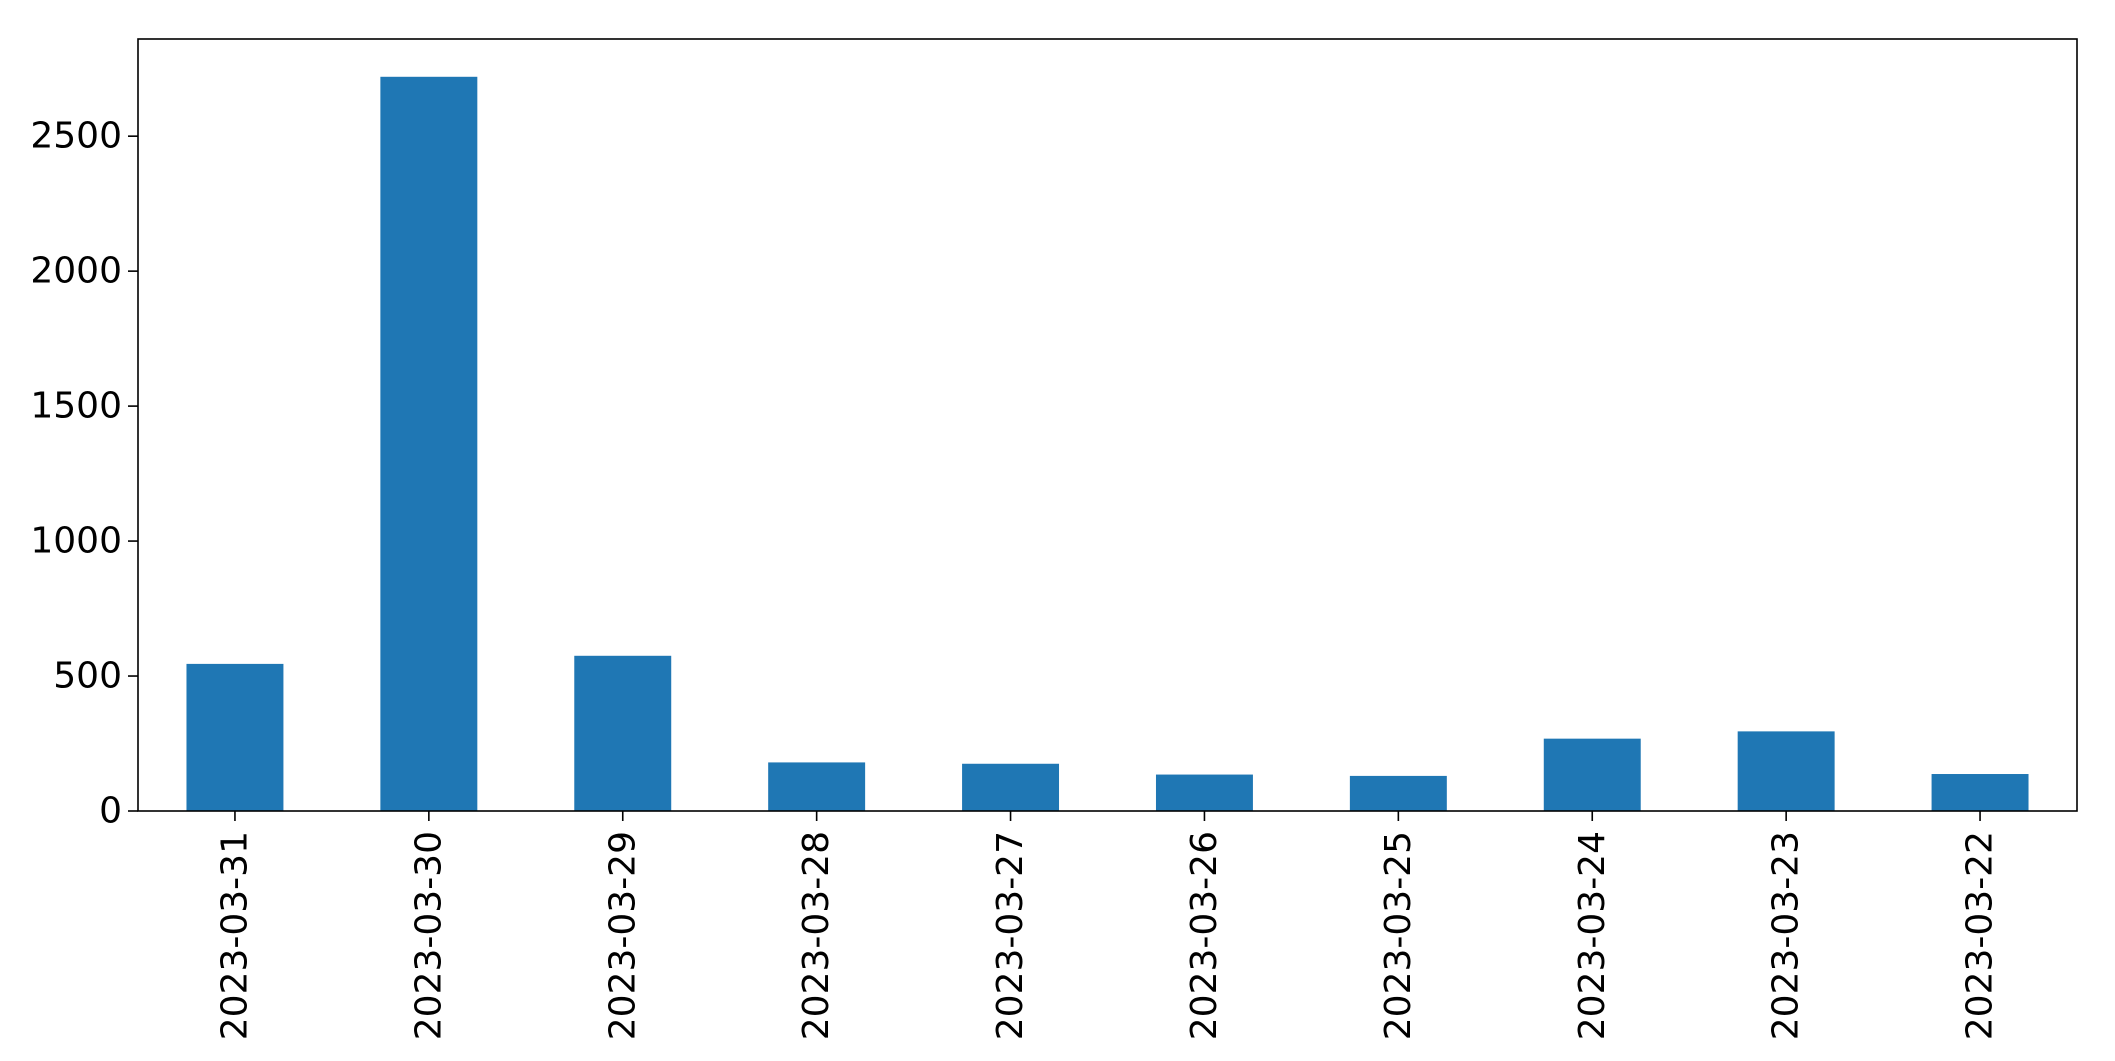 The image size is (2115, 1061). What do you see at coordinates (1398, 935) in the screenshot?
I see `x-tick-label: 2023-03-25` at bounding box center [1398, 935].